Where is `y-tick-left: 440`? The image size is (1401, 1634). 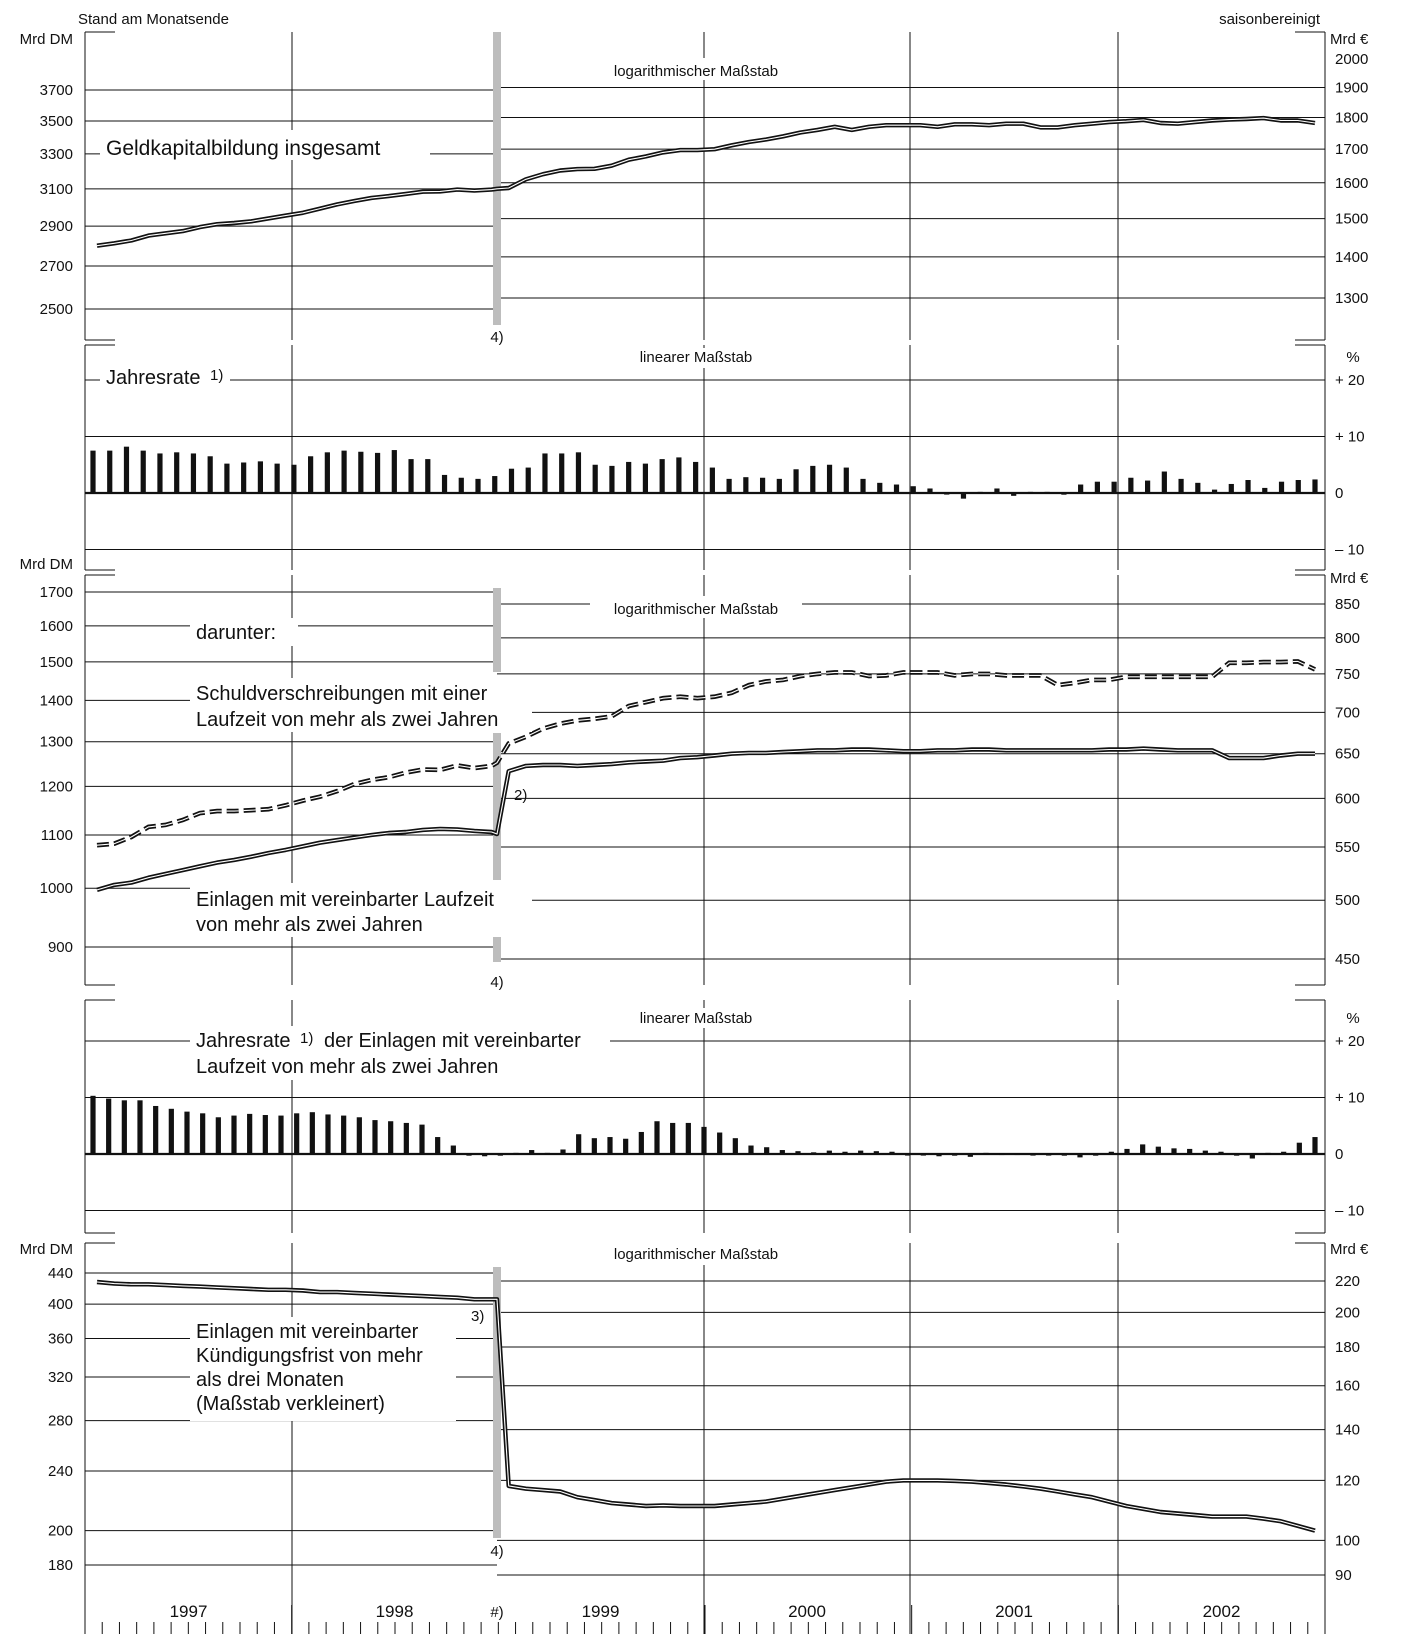
y-tick-left: 440 is located at coordinates (60, 1273).